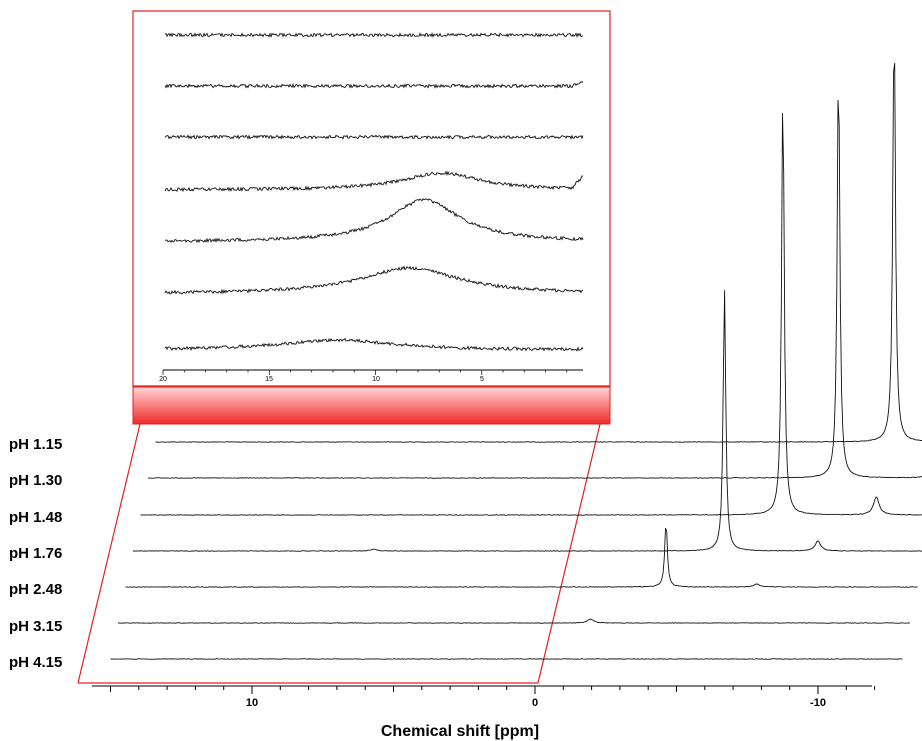  Describe the element at coordinates (35, 589) in the screenshot. I see `series-label-ph-2-48: pH 2.48` at that location.